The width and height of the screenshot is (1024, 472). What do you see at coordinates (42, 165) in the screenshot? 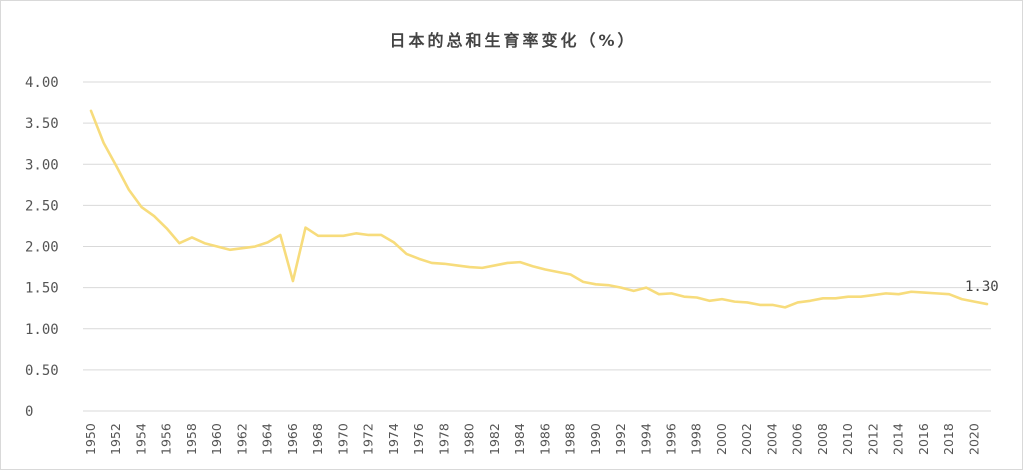
I see `y-tick-label: 3.00` at bounding box center [42, 165].